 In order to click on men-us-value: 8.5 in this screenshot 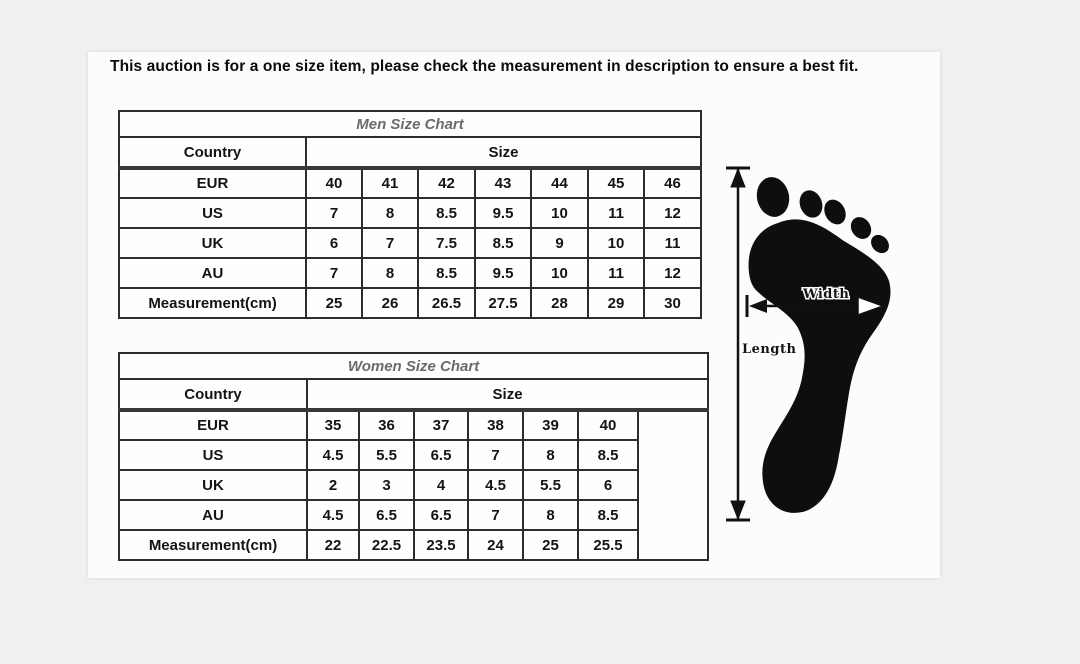, I will do `click(446, 213)`.